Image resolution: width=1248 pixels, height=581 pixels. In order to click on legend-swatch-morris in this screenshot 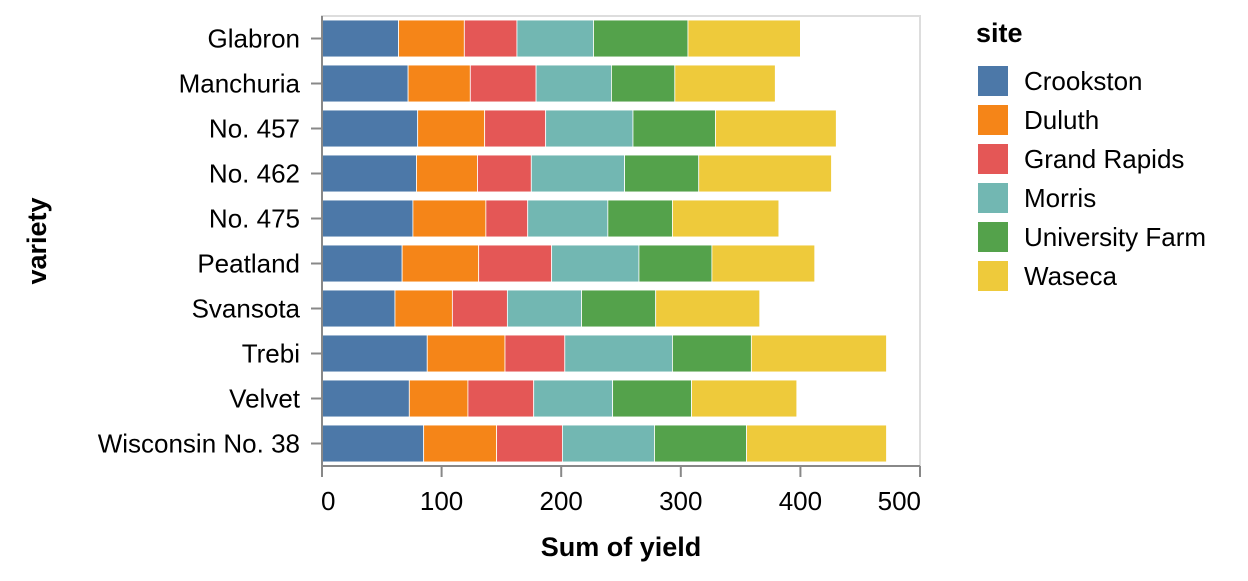, I will do `click(993, 198)`.